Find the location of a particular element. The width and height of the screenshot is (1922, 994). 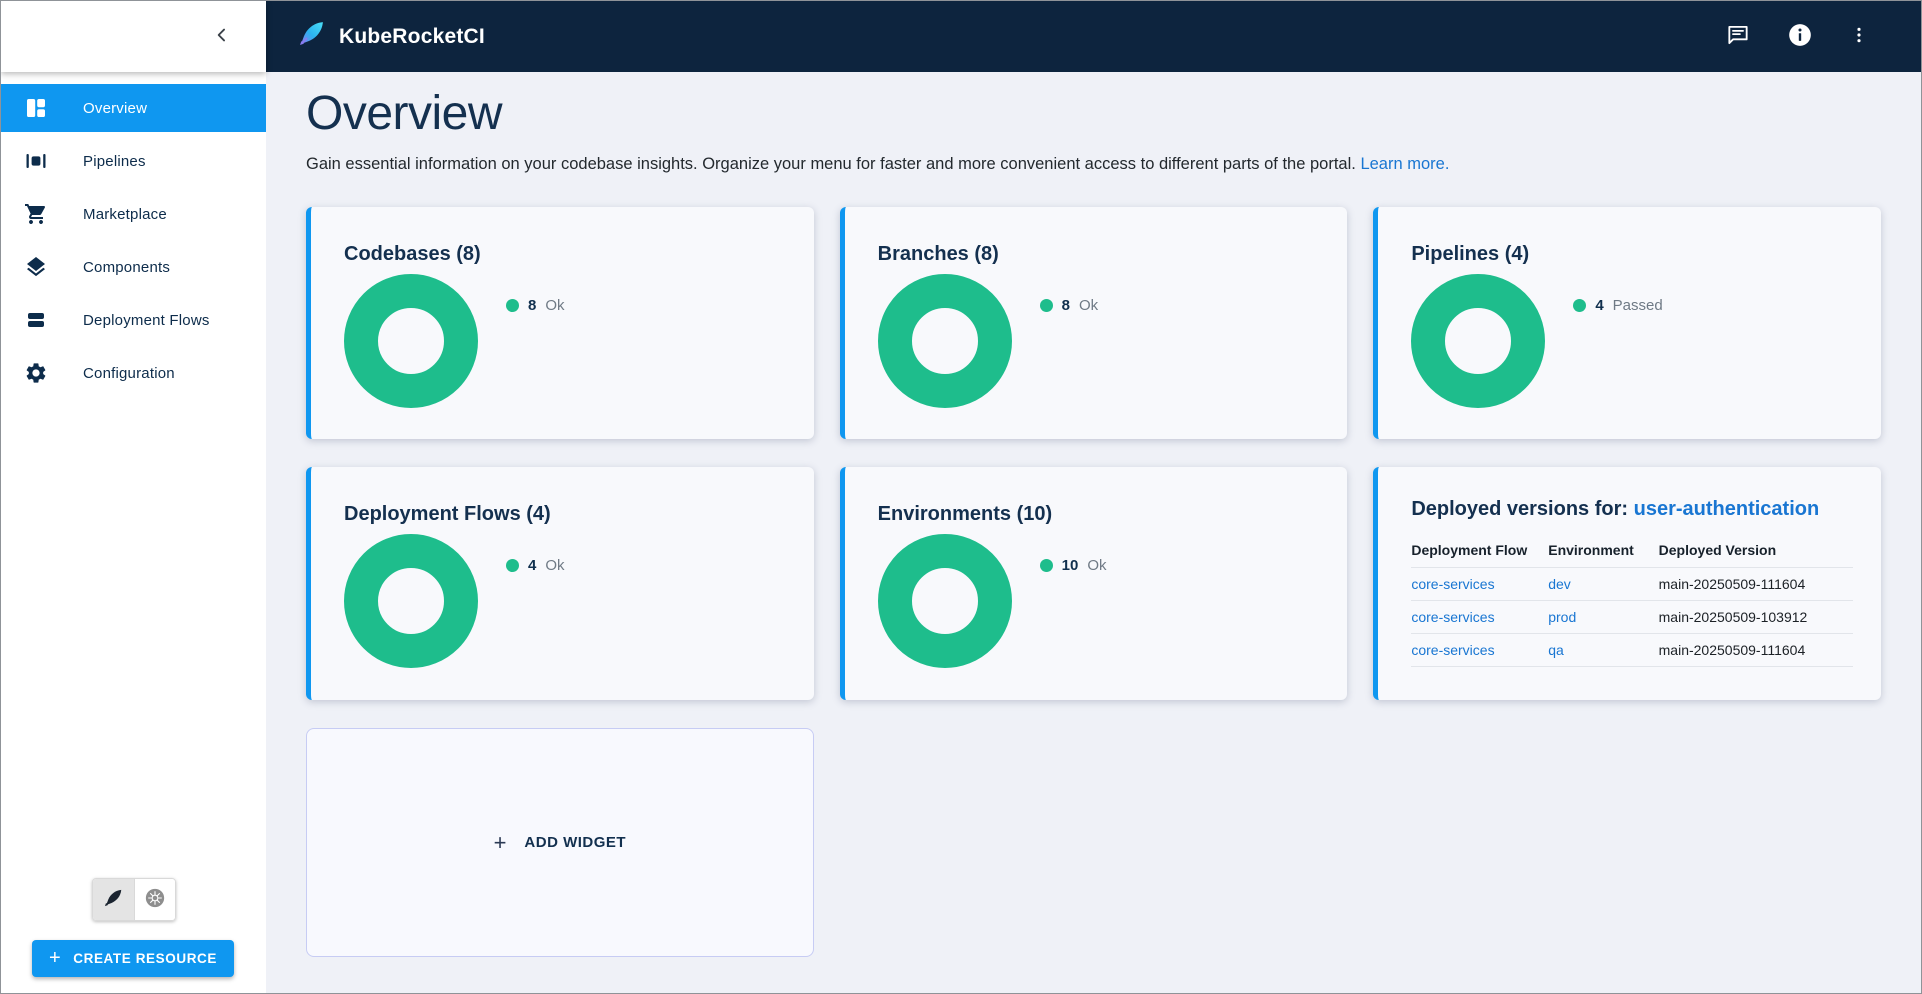

widget-card-deployment-flows: Deployment Flows (4) 4 Ok is located at coordinates (560, 583).